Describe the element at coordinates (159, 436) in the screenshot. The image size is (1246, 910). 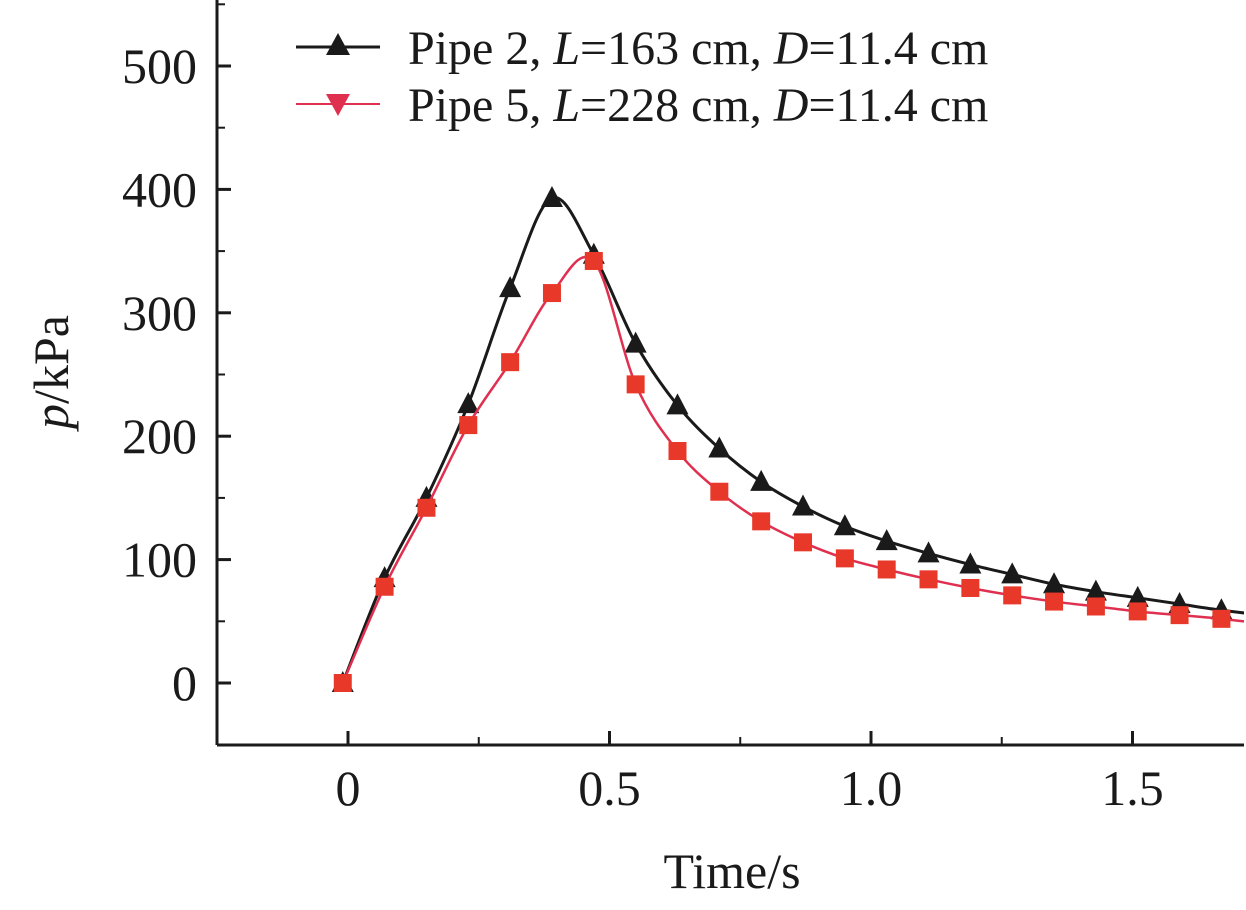
I see `y-tick-label: 200` at that location.